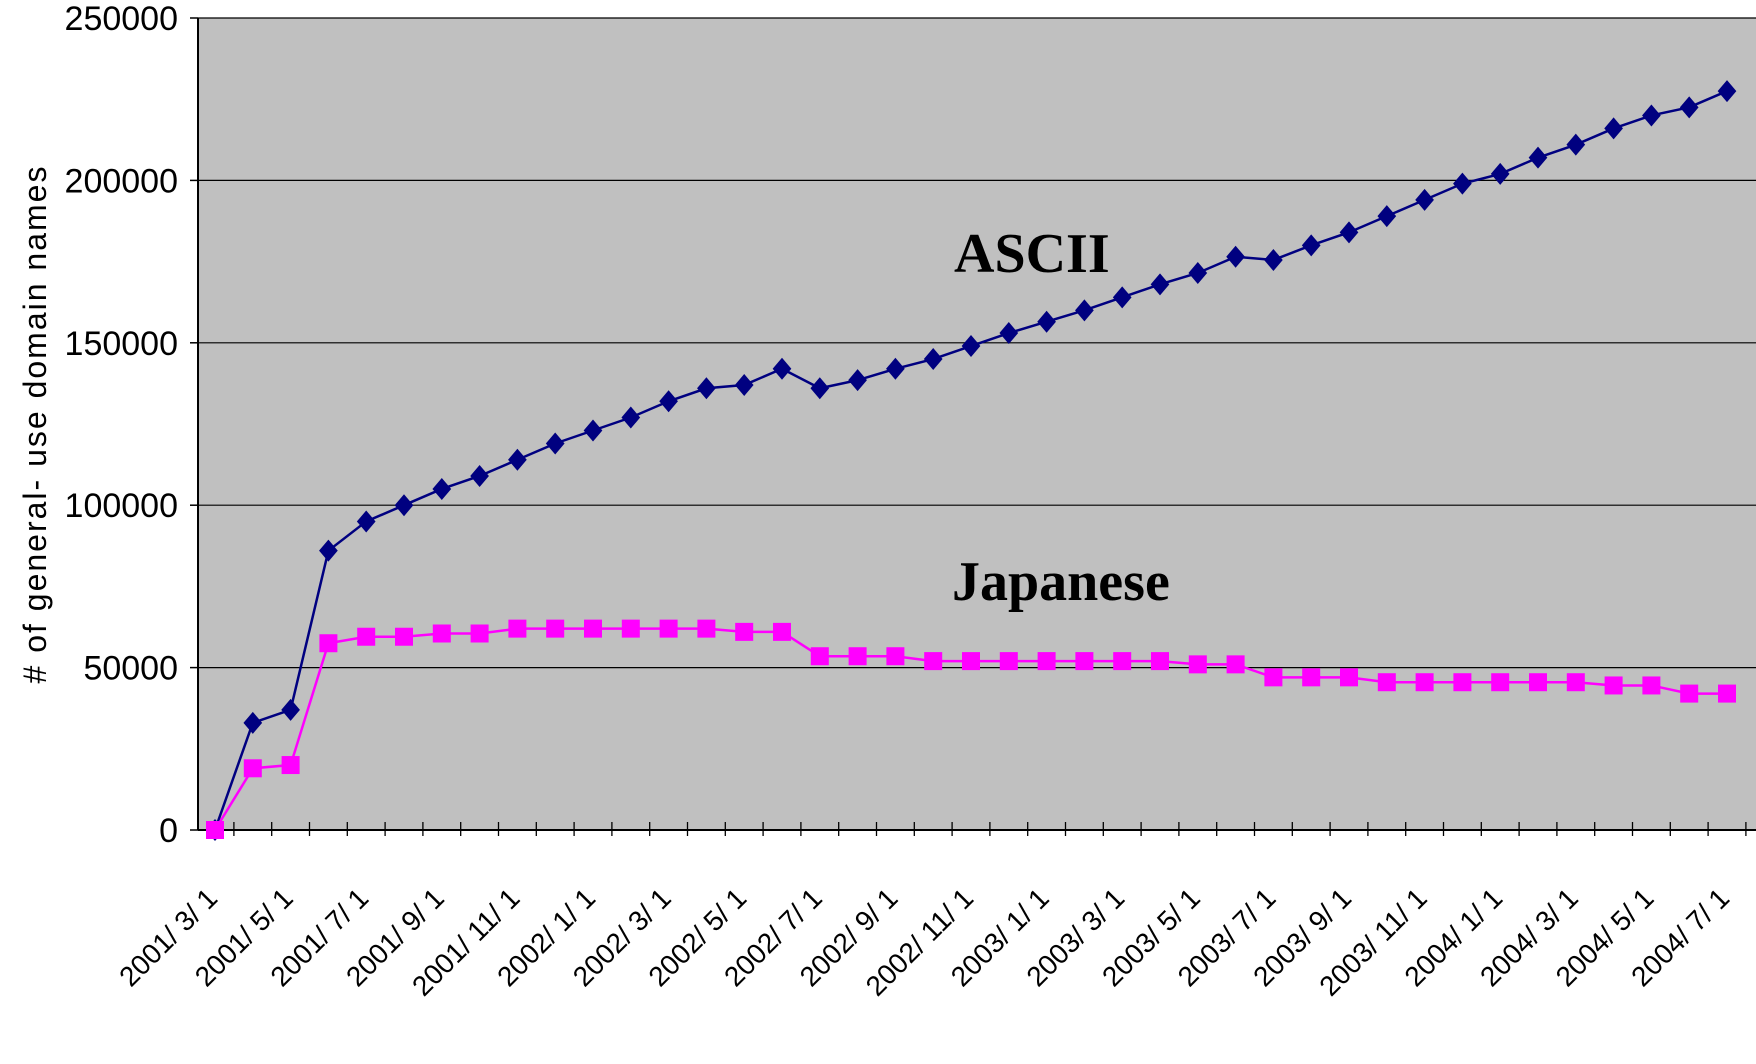 This screenshot has height=1064, width=1756. I want to click on y-tick-label: 200000, so click(121, 181).